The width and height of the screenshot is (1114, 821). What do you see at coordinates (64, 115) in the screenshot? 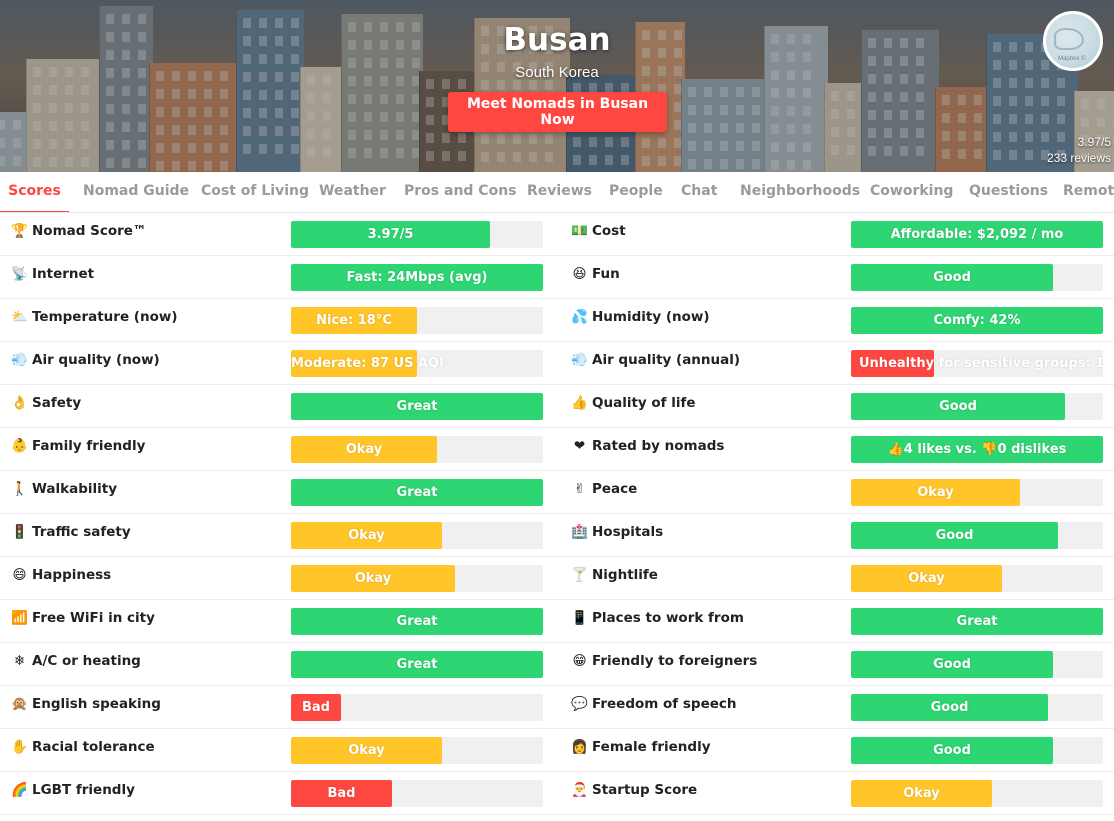
I see `building-shape` at bounding box center [64, 115].